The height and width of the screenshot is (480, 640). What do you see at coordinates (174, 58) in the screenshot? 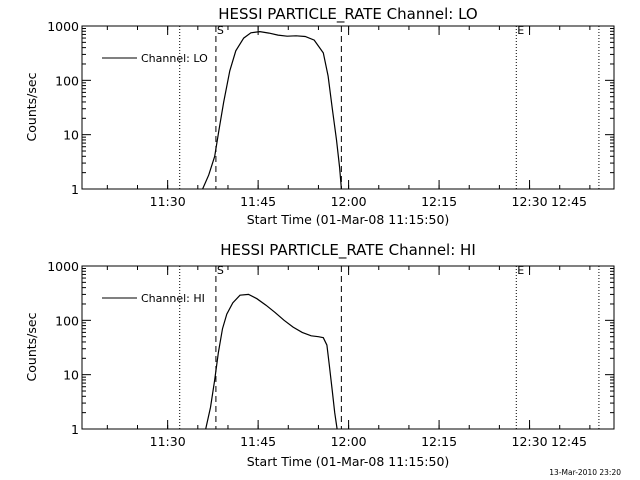
I see `legend-label: Channel: LO` at bounding box center [174, 58].